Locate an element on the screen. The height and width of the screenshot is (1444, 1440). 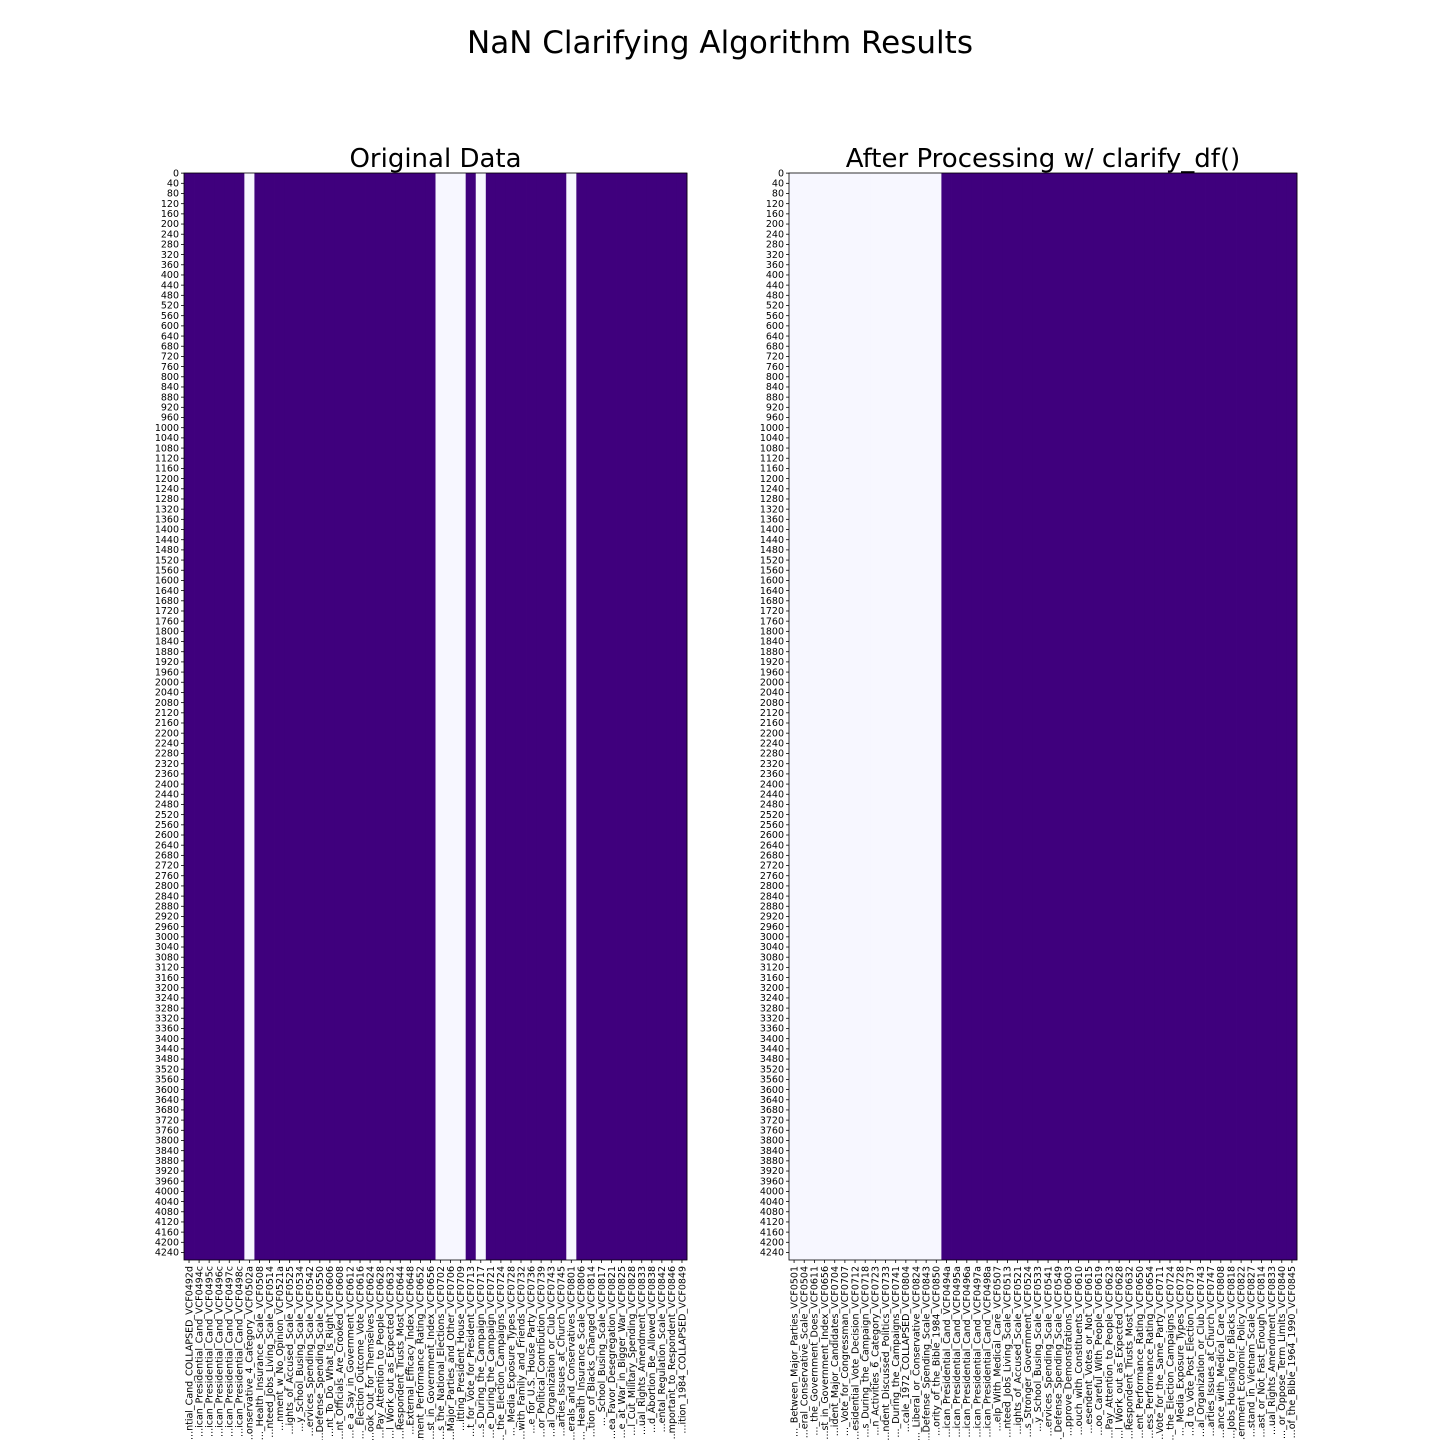
y-tick-label: 3600 is located at coordinates (772, 1090).